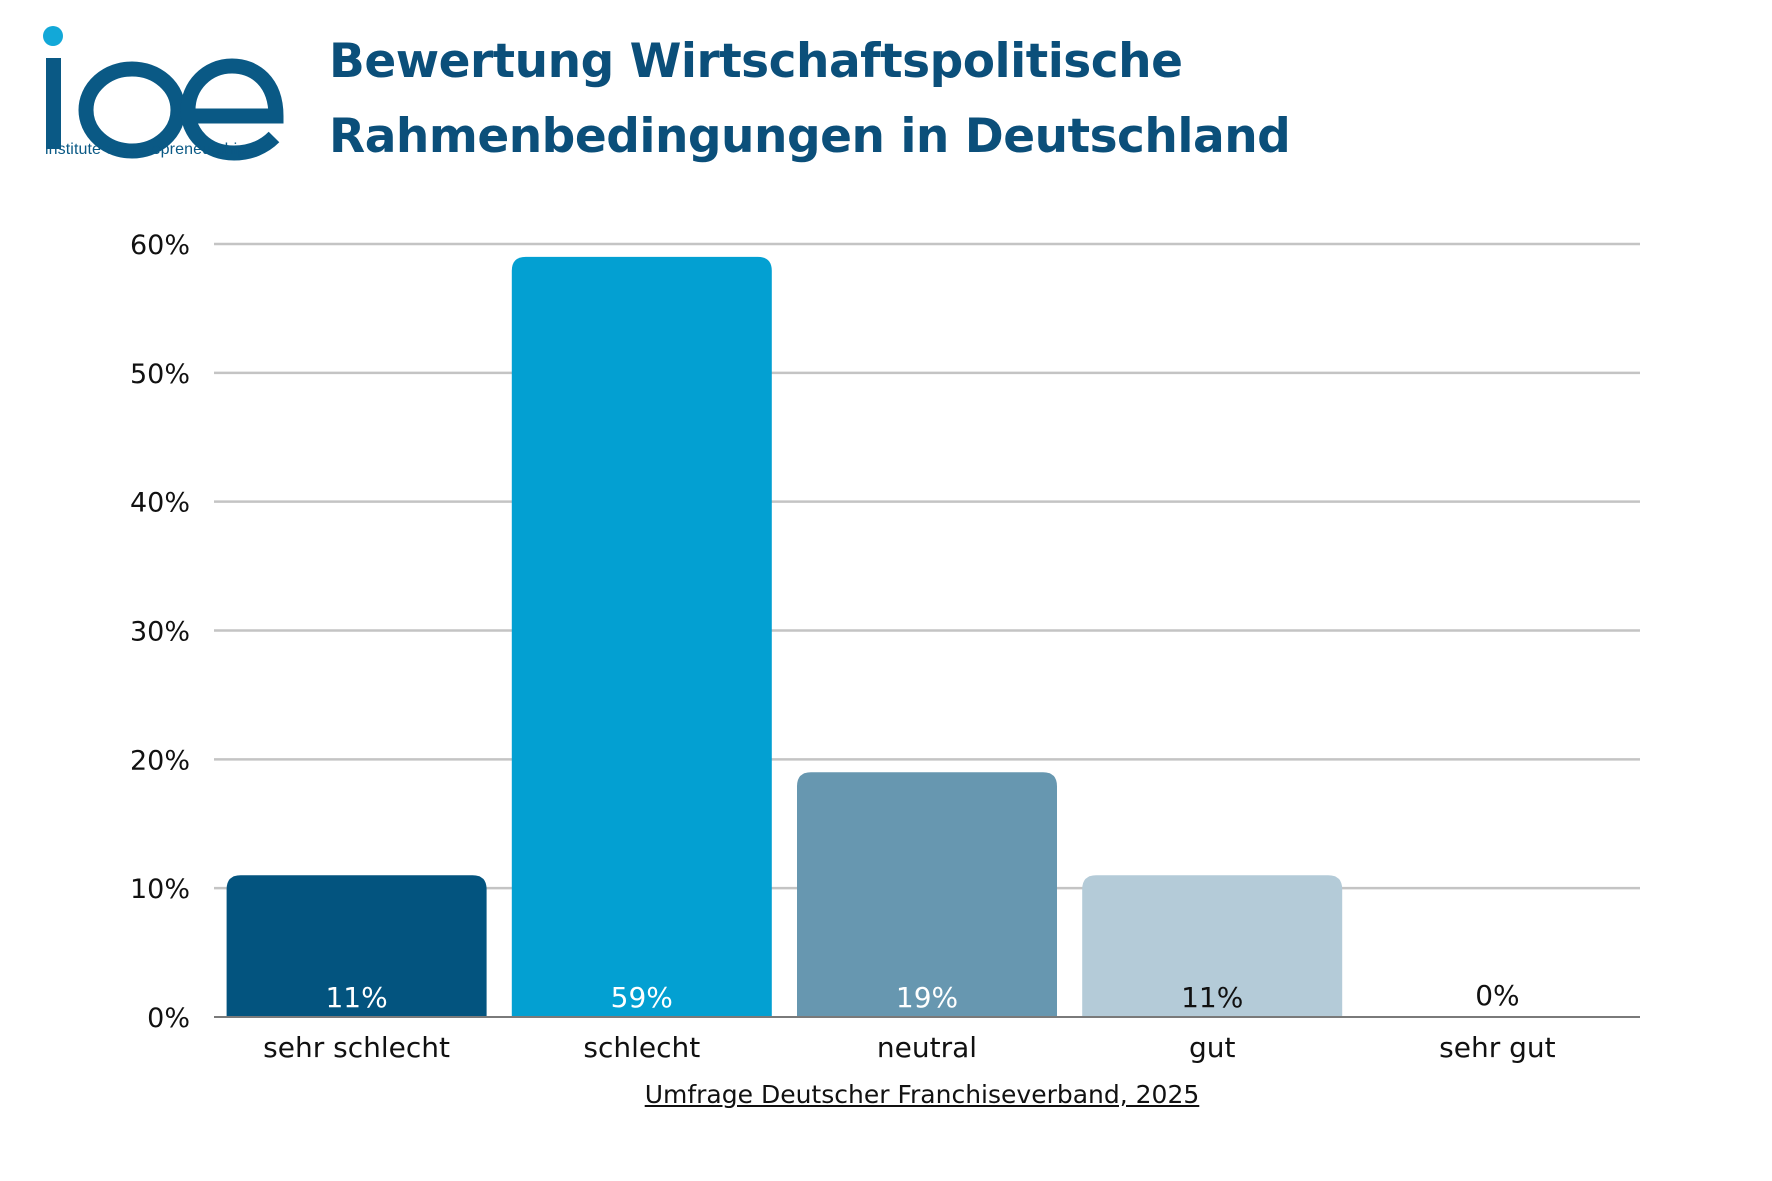 Image resolution: width=1772 pixels, height=1181 pixels. What do you see at coordinates (356, 946) in the screenshot?
I see `bar-sehr-schlecht` at bounding box center [356, 946].